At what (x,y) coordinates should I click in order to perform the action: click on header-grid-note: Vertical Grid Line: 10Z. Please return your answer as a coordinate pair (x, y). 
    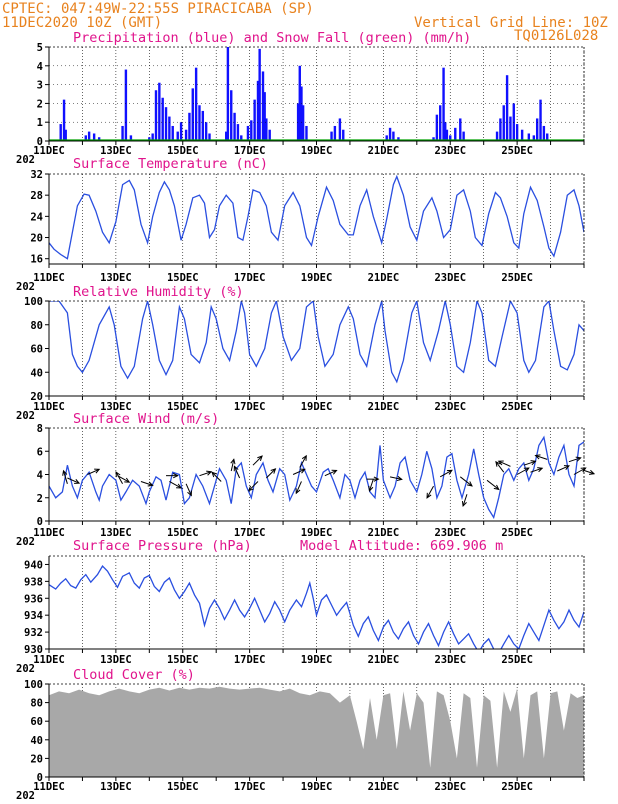
    Looking at the image, I should click on (511, 23).